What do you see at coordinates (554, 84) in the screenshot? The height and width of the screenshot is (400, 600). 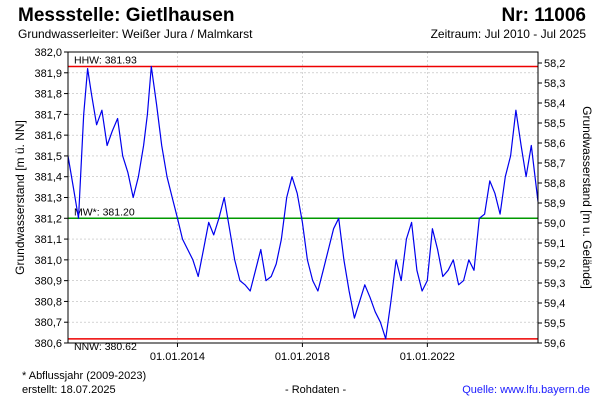 I see `y2-tick-label: 58,3` at bounding box center [554, 84].